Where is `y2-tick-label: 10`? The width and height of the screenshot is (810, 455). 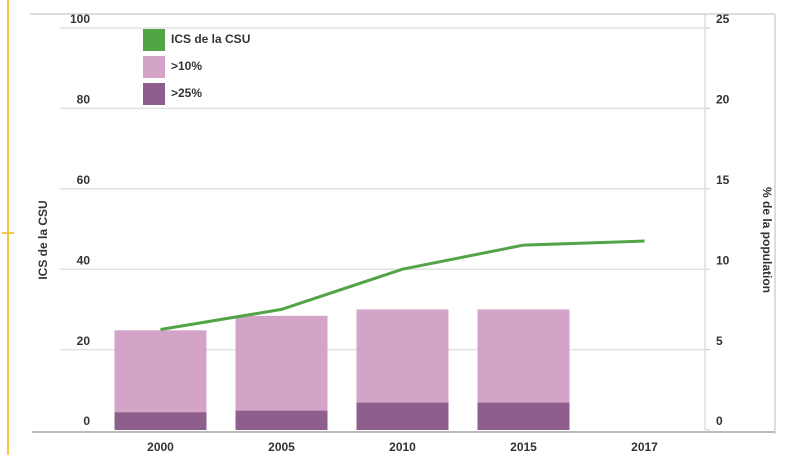
y2-tick-label: 10 is located at coordinates (723, 260).